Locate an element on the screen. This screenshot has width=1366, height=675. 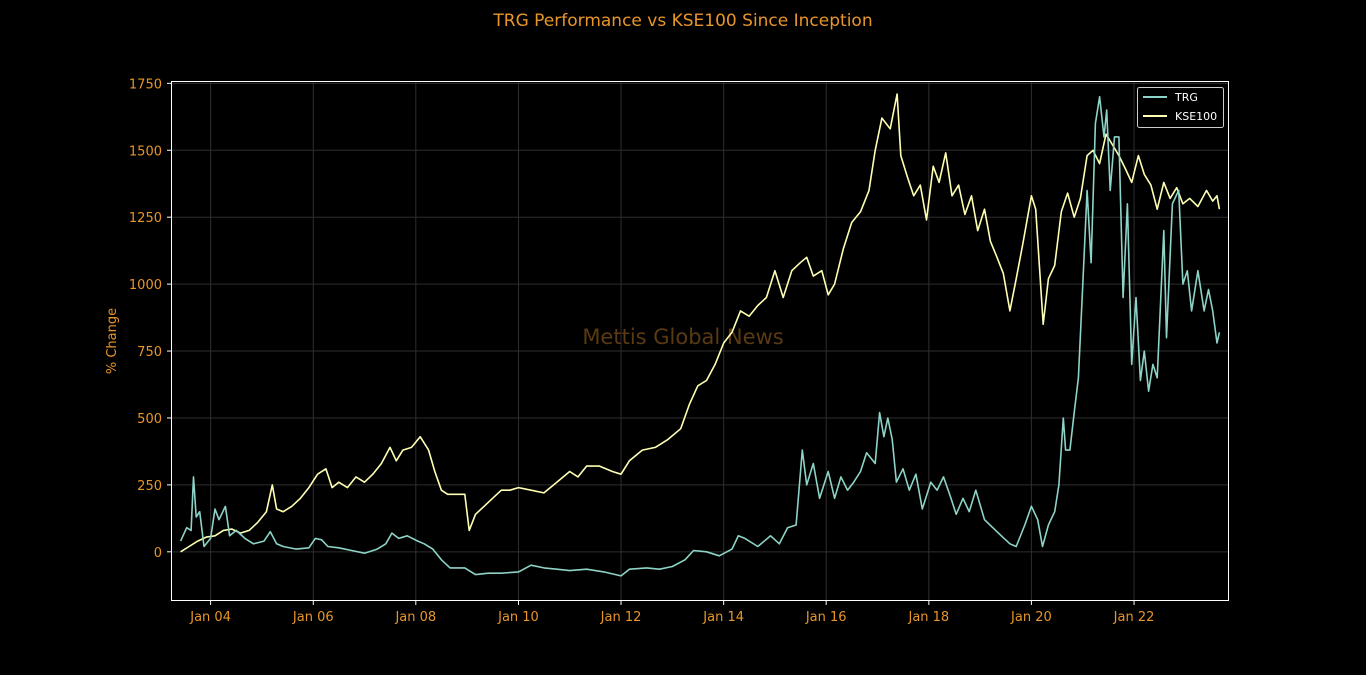
x-tick-label: Jan 18 is located at coordinates (928, 617).